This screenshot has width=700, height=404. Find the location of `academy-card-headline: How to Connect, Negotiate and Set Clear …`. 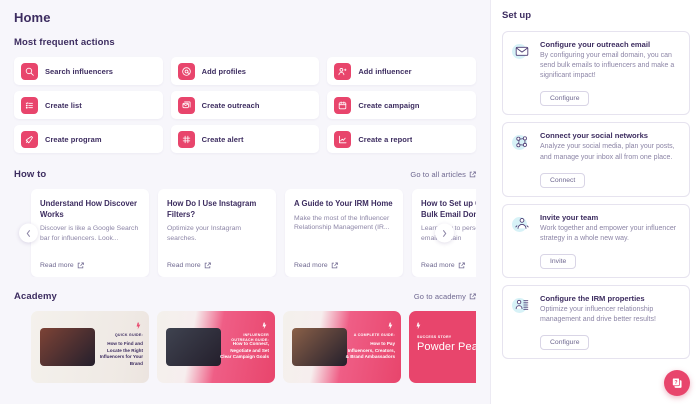

academy-card-headline: How to Connect, Negotiate and Set Clear … is located at coordinates (244, 350).